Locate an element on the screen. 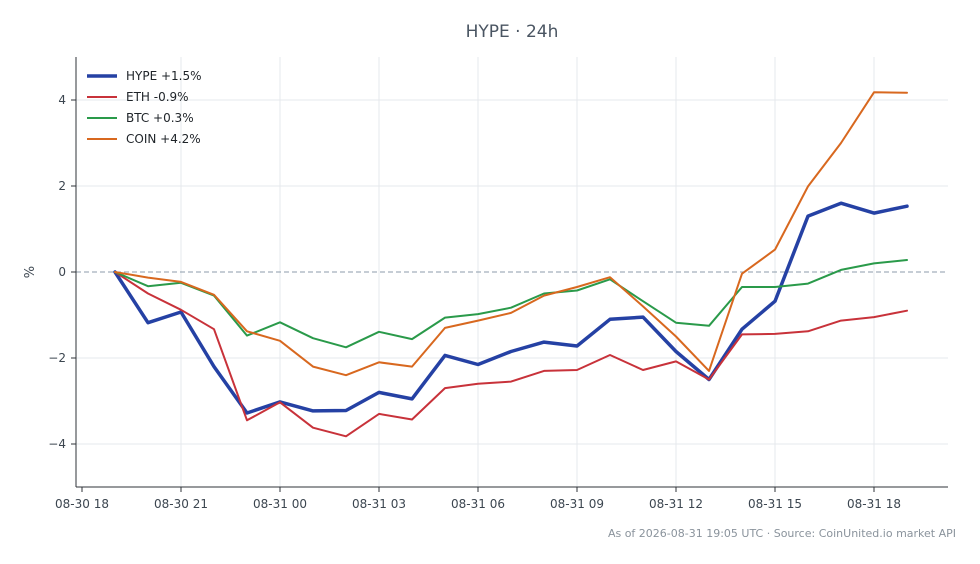  x-tick-label: 08-31 06 is located at coordinates (478, 504).